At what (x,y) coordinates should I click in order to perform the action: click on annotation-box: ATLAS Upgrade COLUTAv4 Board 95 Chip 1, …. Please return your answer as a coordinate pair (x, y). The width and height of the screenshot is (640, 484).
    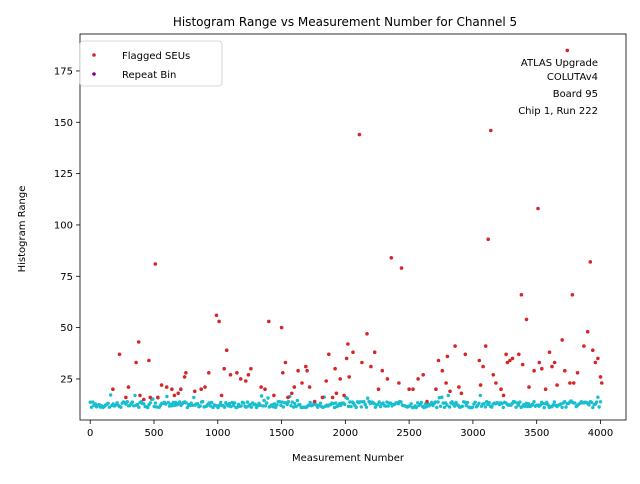
    Looking at the image, I should click on (558, 87).